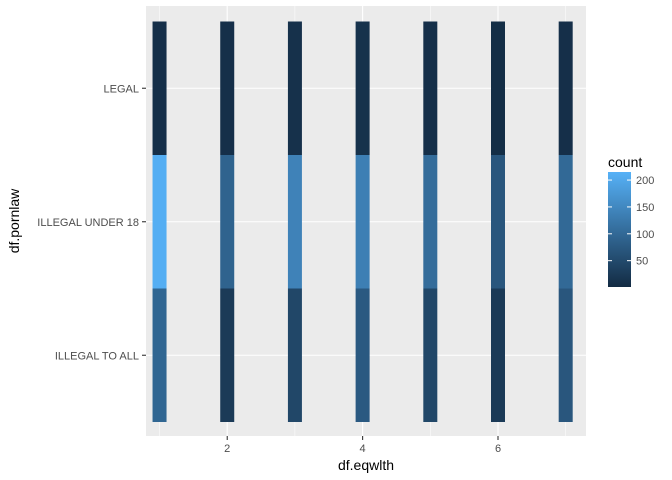 The height and width of the screenshot is (480, 672). I want to click on legend-tick-label: 200, so click(645, 181).